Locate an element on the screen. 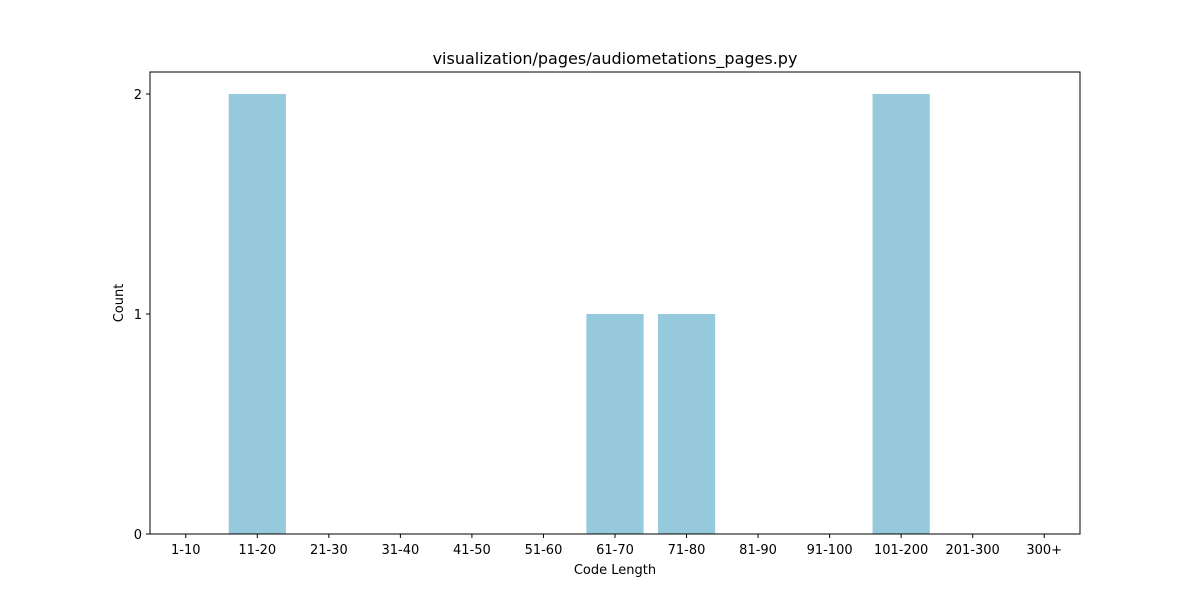 The width and height of the screenshot is (1200, 600). x-tick-label: 101-200 is located at coordinates (901, 550).